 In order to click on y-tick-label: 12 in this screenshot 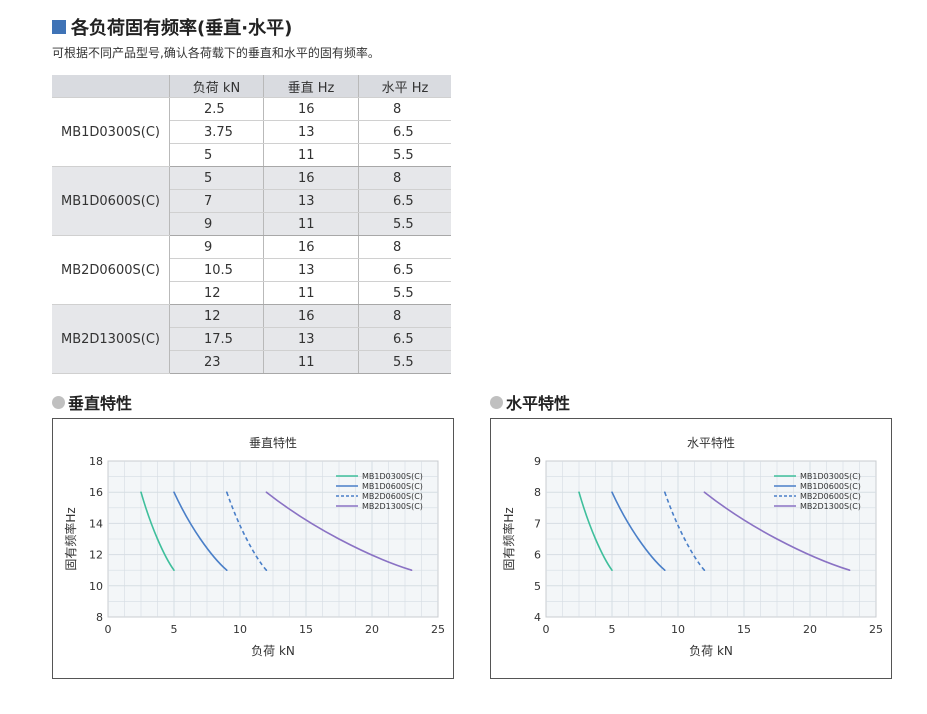, I will do `click(96, 555)`.